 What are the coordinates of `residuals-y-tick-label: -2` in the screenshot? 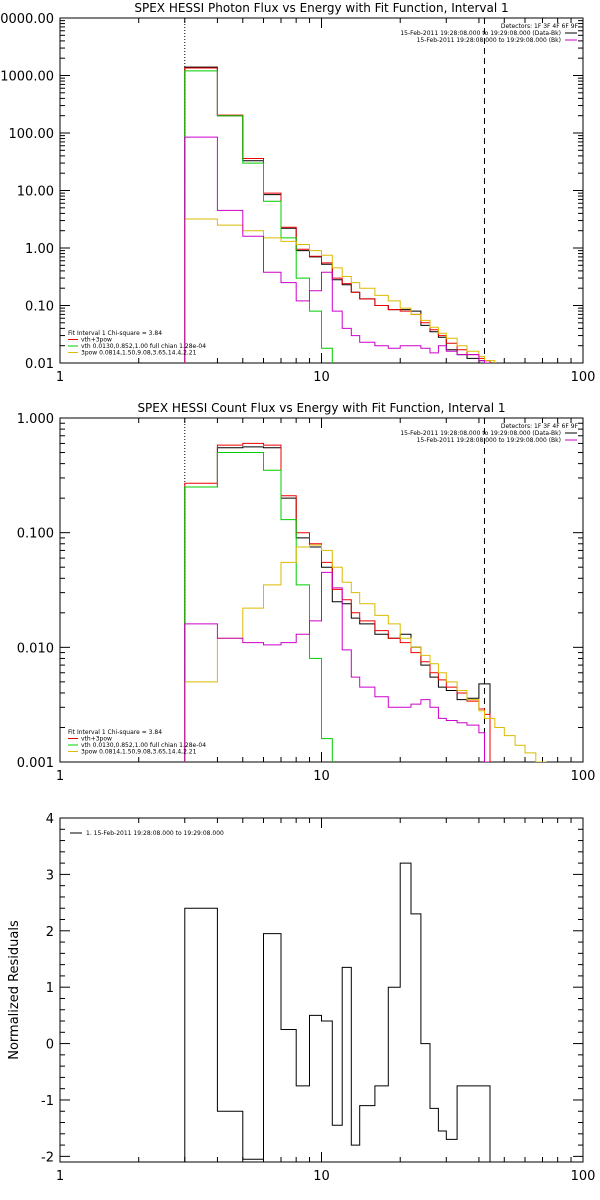 It's located at (47, 1157).